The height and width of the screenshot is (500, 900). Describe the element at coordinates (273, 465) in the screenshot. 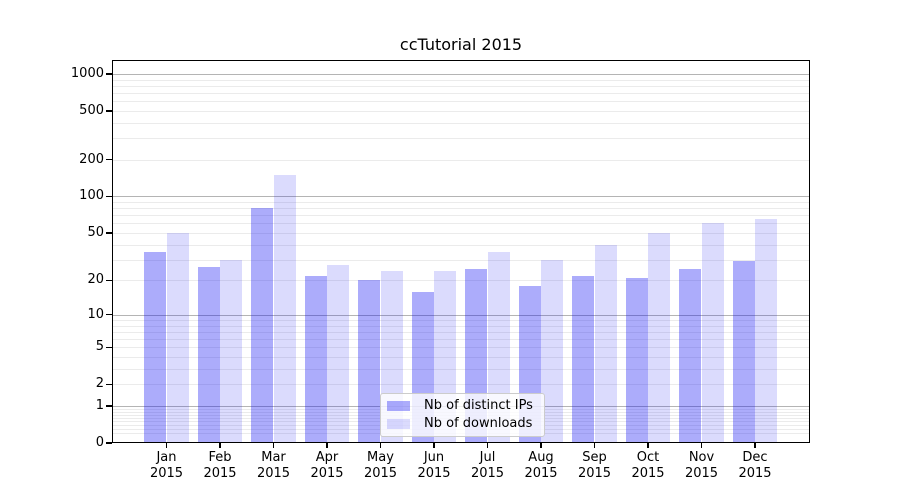

I see `x-tick-label-mar: Mar 2015` at that location.